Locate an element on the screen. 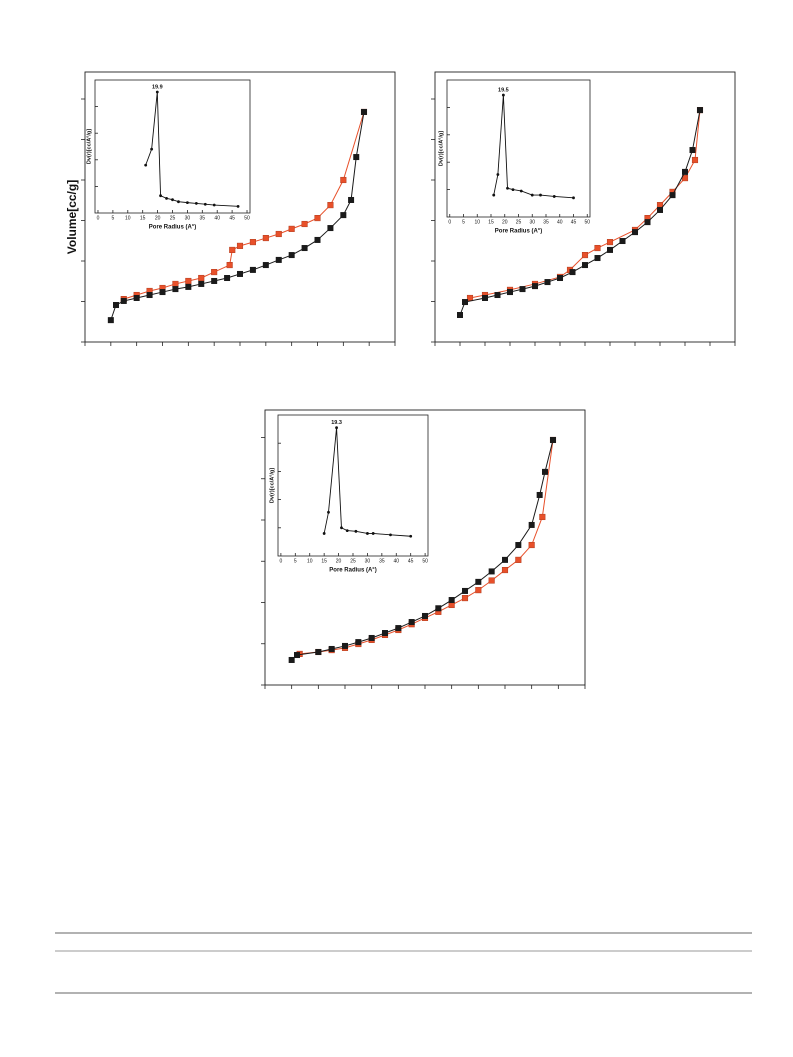 Image resolution: width=793 pixels, height=1057 pixels. inset-x-tick-label: 20 is located at coordinates (505, 222).